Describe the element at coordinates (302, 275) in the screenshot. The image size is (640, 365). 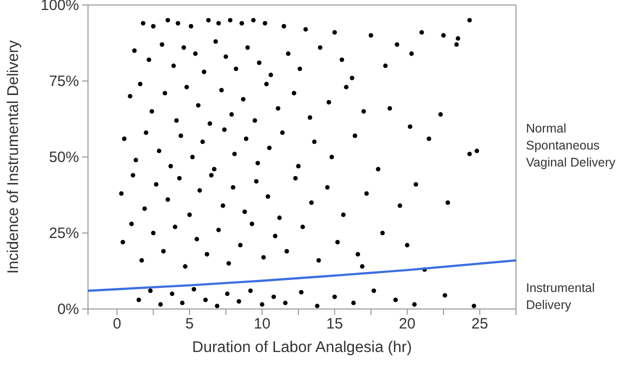
I see `line-series` at that location.